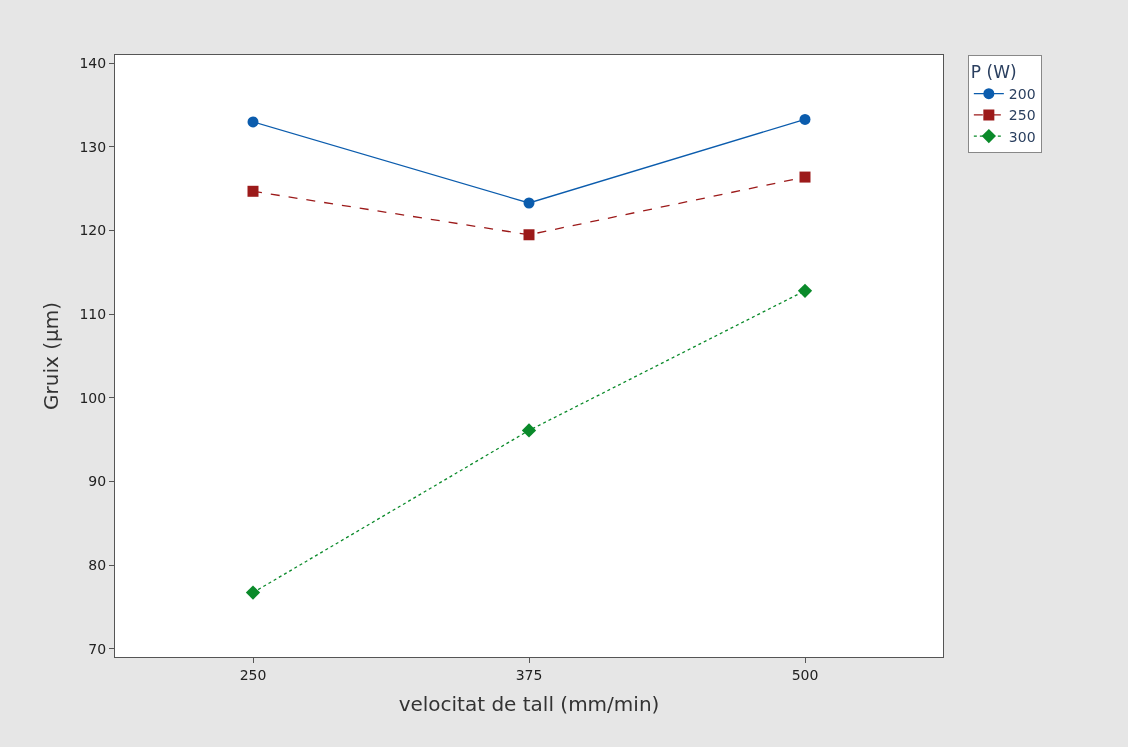  Describe the element at coordinates (93, 314) in the screenshot. I see `y-tick-label: 110` at that location.